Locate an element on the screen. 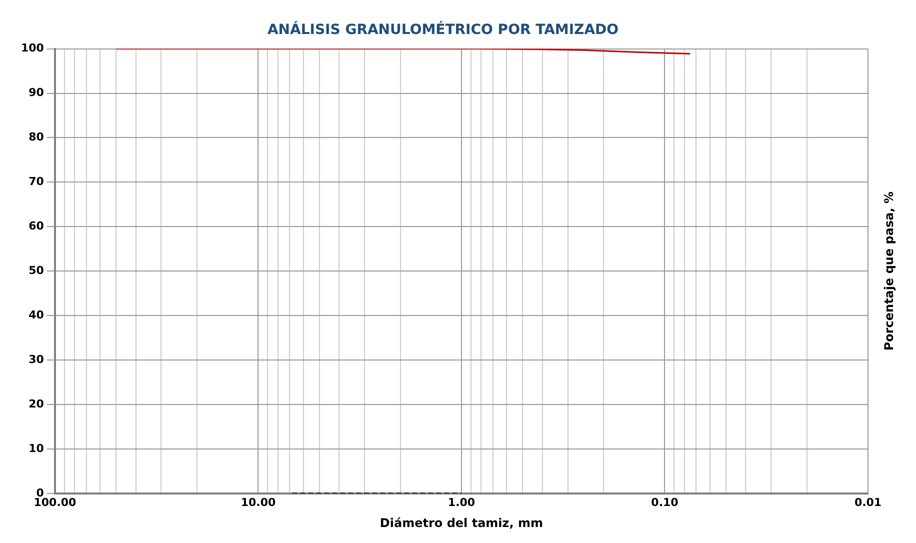  y-tick-label: 70 is located at coordinates (36, 181).